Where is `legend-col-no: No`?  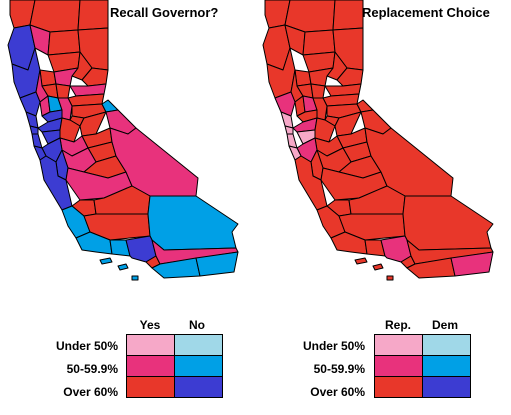
legend-col-no: No is located at coordinates (197, 325).